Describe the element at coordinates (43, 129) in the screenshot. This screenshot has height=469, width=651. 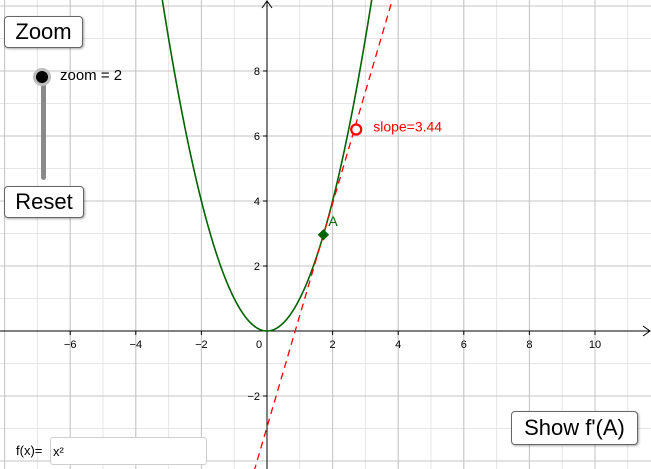
I see `zoom-slider-track` at that location.